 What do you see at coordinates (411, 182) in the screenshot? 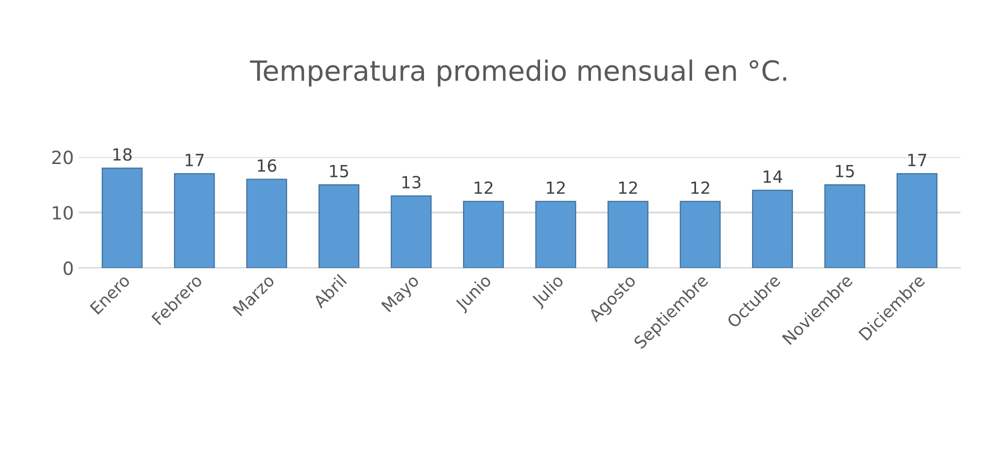
I see `data-label: 13` at bounding box center [411, 182].